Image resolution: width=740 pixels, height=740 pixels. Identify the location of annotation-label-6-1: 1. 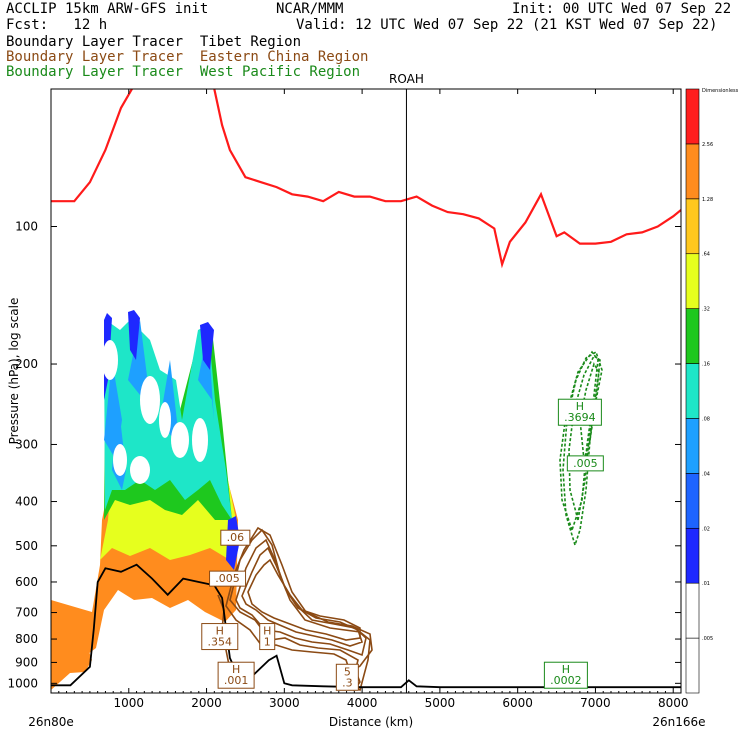
(267, 642).